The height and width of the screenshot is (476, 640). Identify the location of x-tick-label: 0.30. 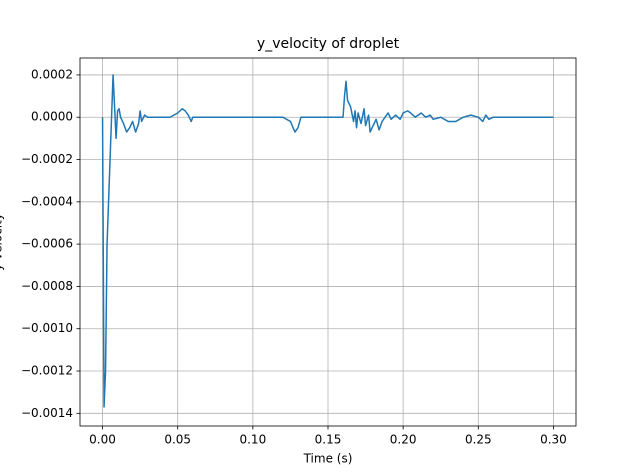
(553, 440).